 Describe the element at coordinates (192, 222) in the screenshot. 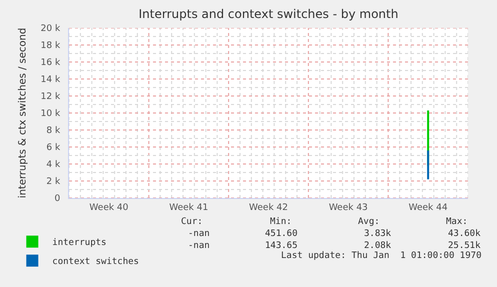

I see `text: Cur:` at that location.